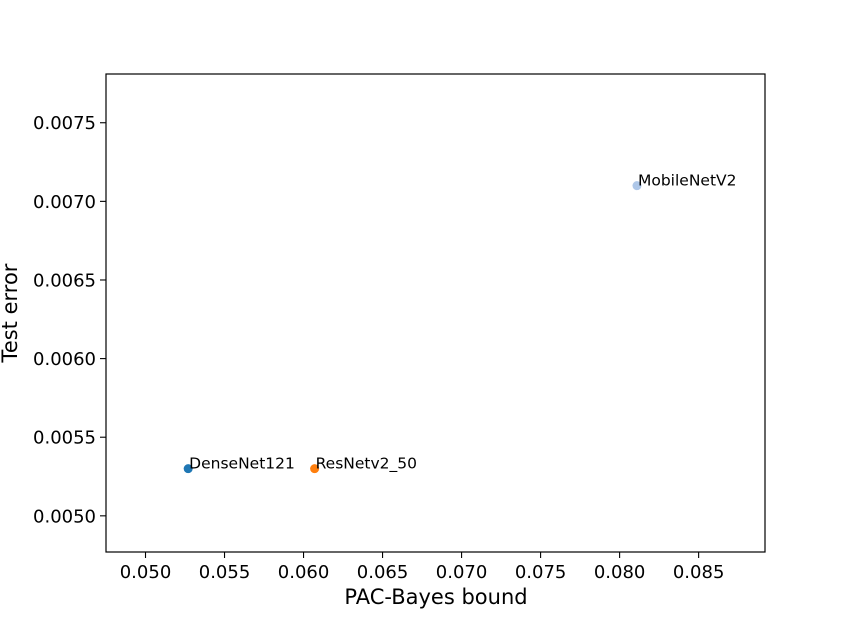 This screenshot has height=620, width=850. Describe the element at coordinates (383, 572) in the screenshot. I see `x-tick-label: 0.065` at that location.